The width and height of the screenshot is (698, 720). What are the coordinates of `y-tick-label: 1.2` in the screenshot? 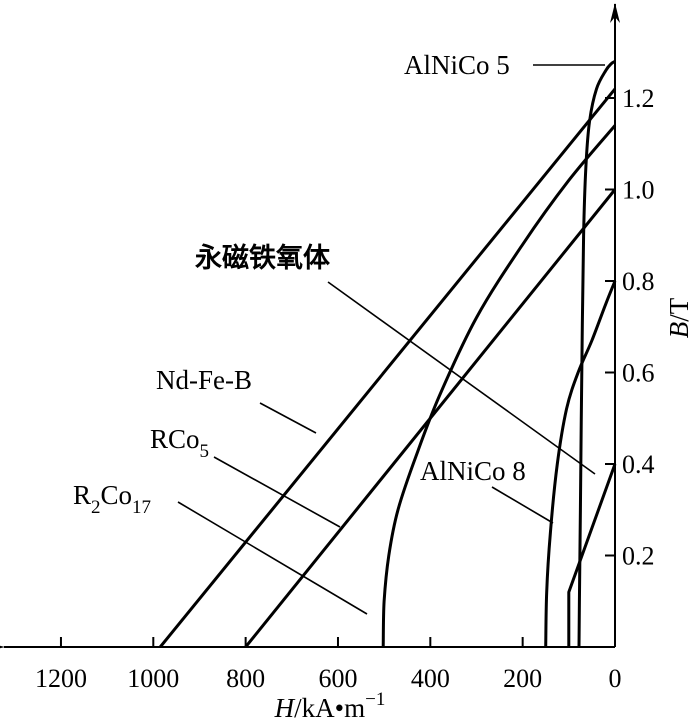 It's located at (638, 98).